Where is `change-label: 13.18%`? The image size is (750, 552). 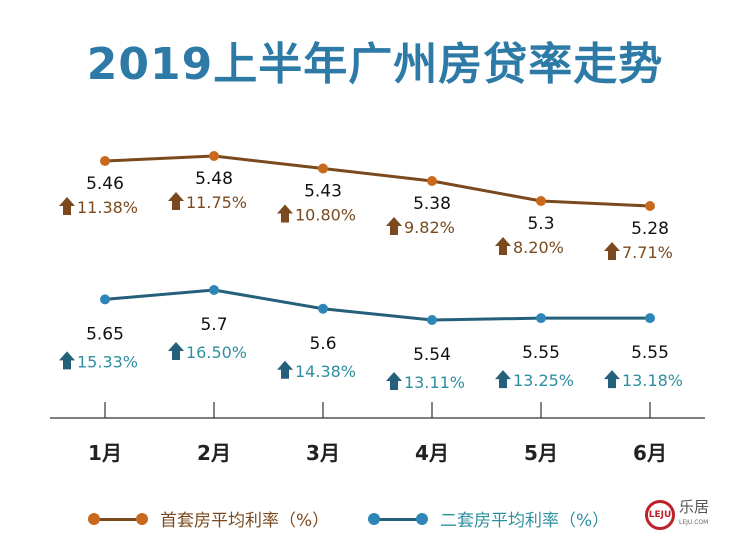
change-label: 13.18% is located at coordinates (652, 380).